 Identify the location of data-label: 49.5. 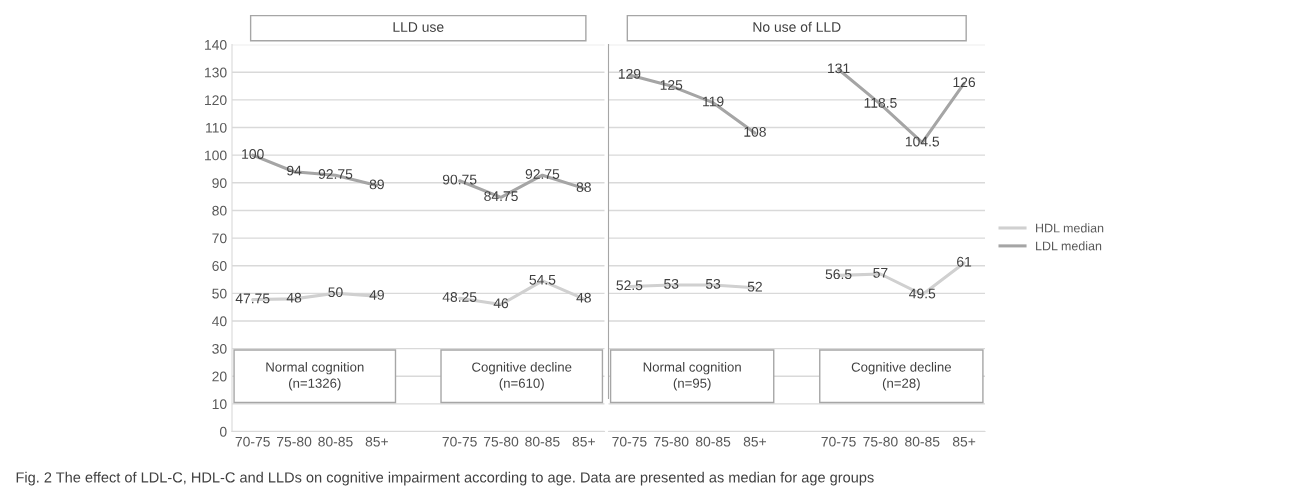
(922, 293).